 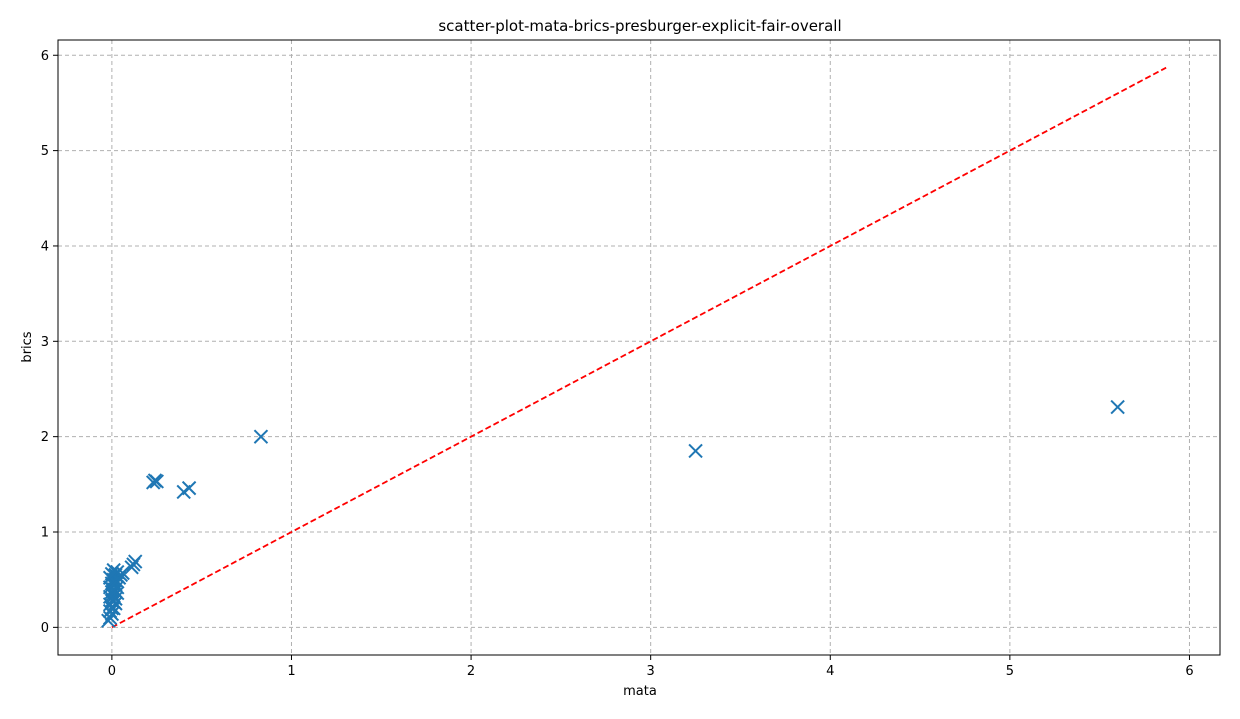 What do you see at coordinates (45, 56) in the screenshot?
I see `y-tick-label: 6` at bounding box center [45, 56].